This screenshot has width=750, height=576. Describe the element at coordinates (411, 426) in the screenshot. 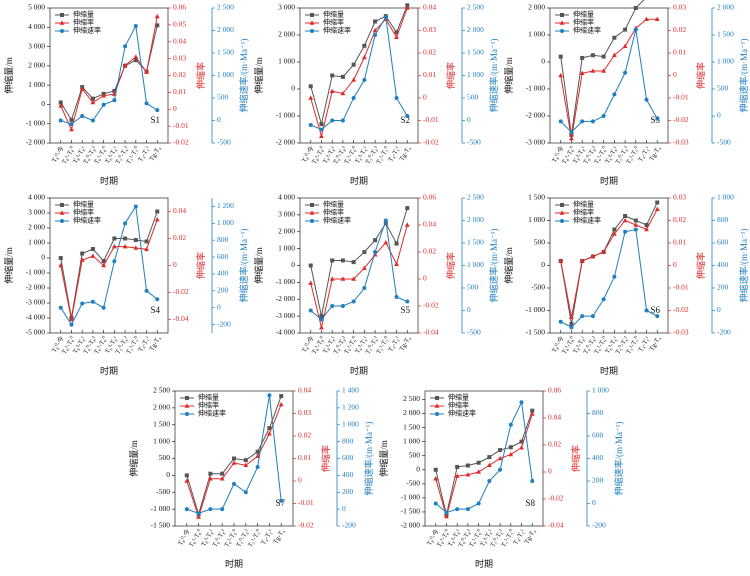

I see `y-tick-label: 1 500` at that location.